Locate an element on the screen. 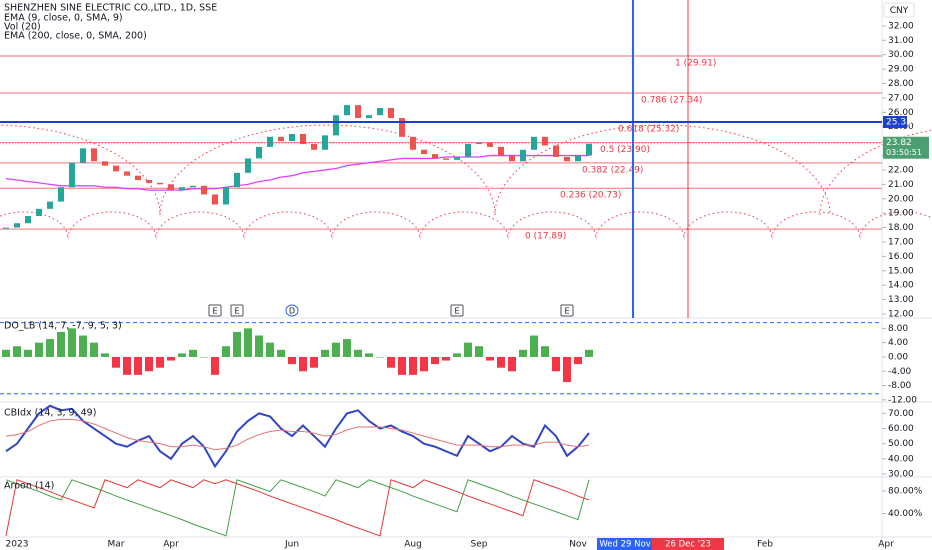  y-tick-label: 50.00 is located at coordinates (901, 444).